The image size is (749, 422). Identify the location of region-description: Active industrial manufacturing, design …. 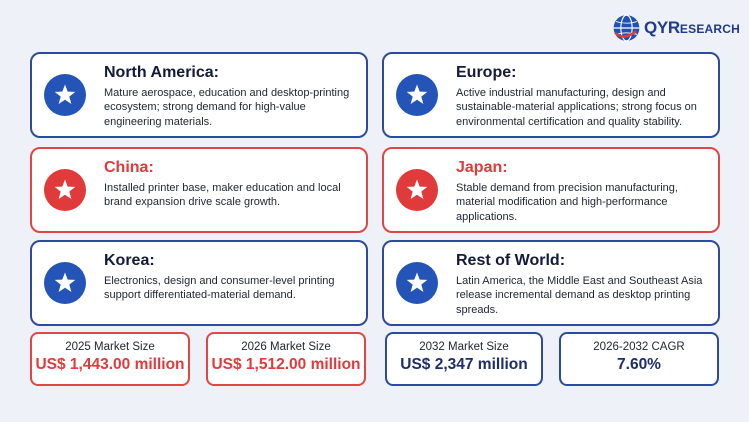
(576, 107).